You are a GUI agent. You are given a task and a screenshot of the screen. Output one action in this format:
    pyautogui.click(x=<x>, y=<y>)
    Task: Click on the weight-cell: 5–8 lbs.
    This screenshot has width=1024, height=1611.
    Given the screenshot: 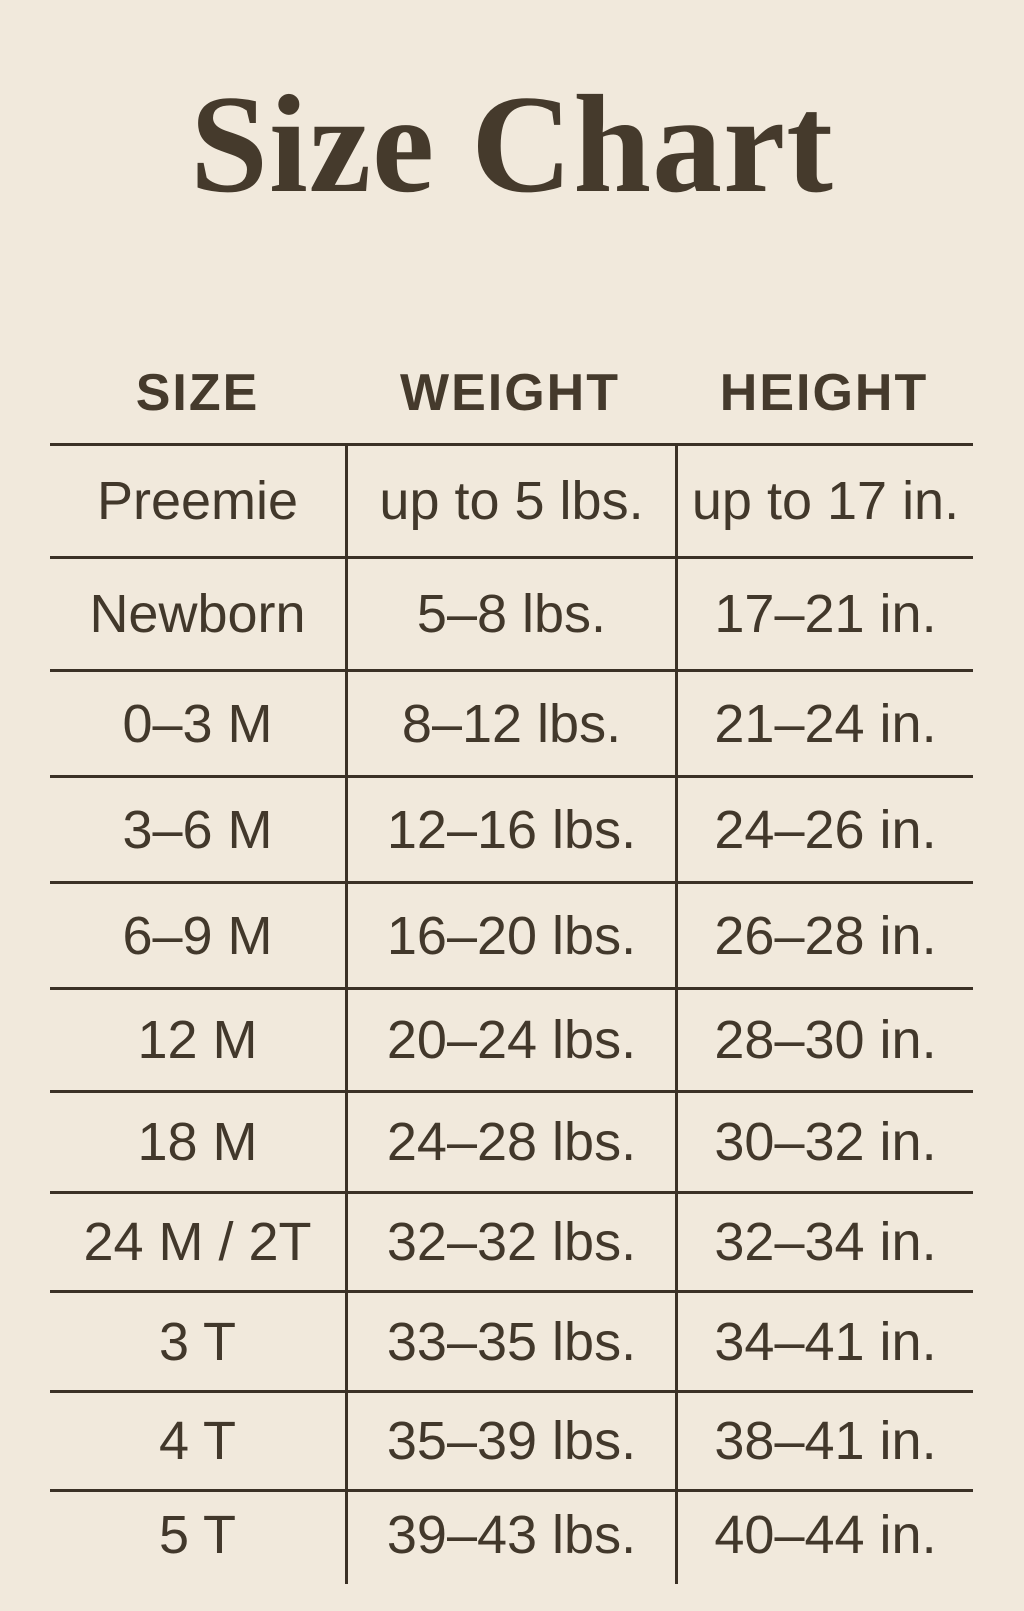 What is the action you would take?
    pyautogui.click(x=510, y=614)
    